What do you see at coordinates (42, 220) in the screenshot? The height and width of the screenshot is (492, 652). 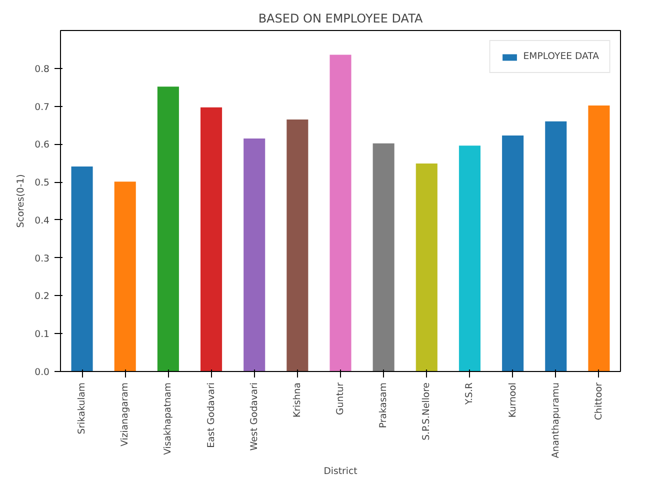 I see `y-tick-label: 0.4` at bounding box center [42, 220].